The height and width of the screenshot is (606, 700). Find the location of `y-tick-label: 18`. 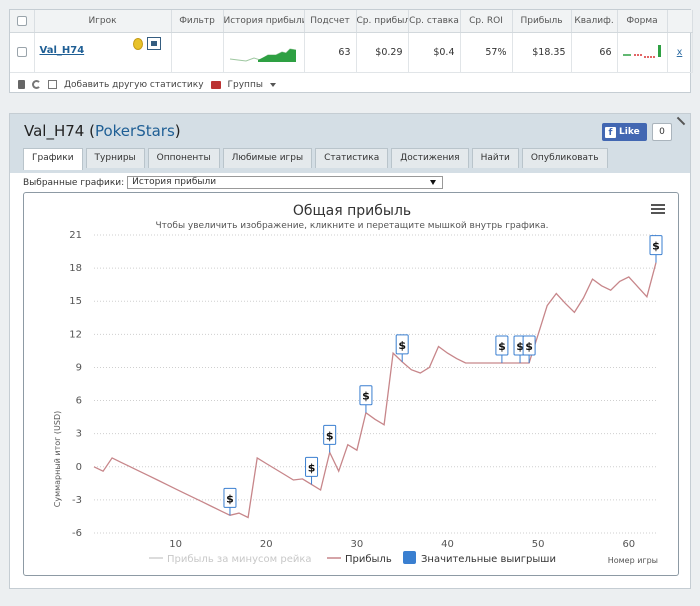

y-tick-label: 18 is located at coordinates (75, 268).